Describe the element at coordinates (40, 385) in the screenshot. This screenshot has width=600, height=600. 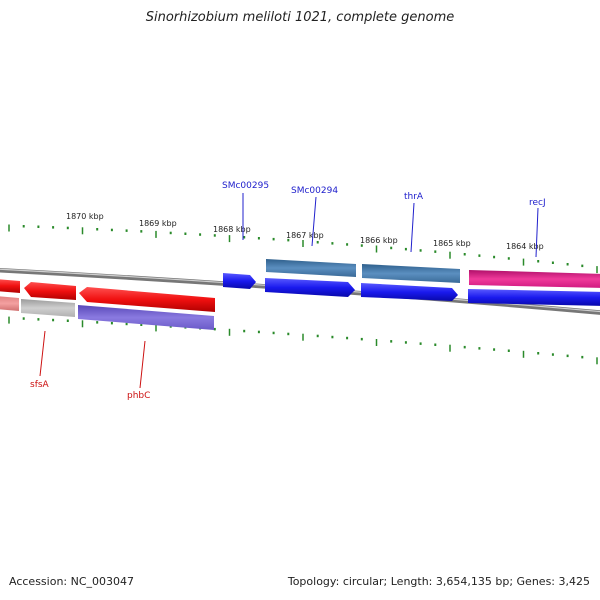
I see `gene-label-sfsa: sfsA` at that location.